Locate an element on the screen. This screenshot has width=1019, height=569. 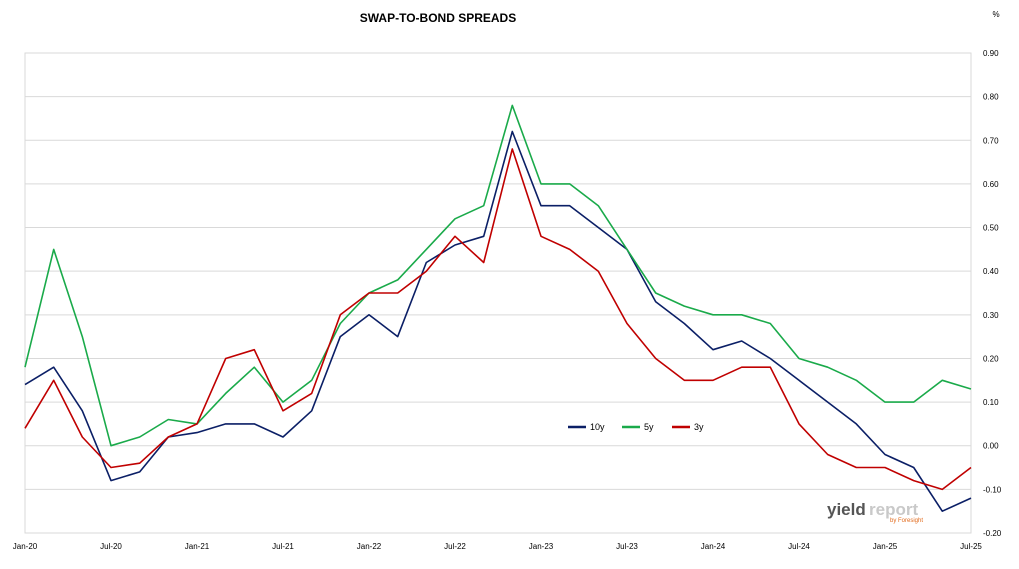
legend: 10y 5y 3y is located at coordinates (636, 427).